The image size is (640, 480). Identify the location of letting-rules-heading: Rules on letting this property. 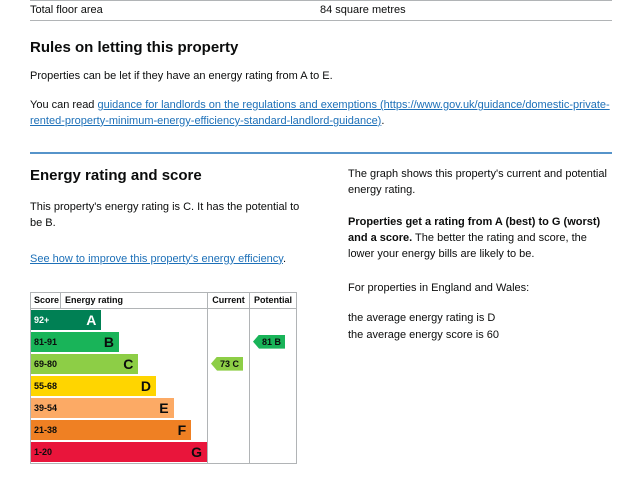
(134, 47).